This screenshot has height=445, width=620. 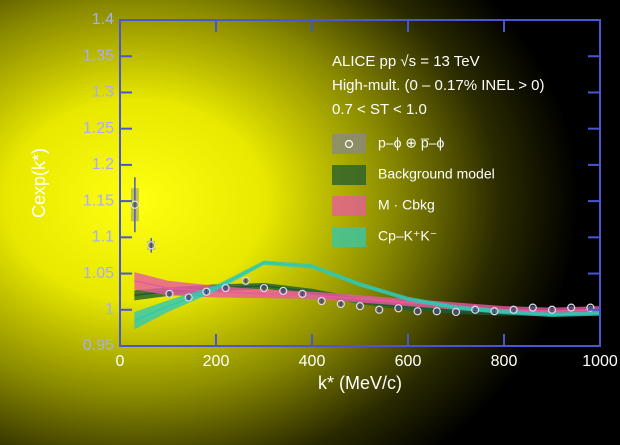 I want to click on x-tick-label: 400, so click(x=312, y=361).